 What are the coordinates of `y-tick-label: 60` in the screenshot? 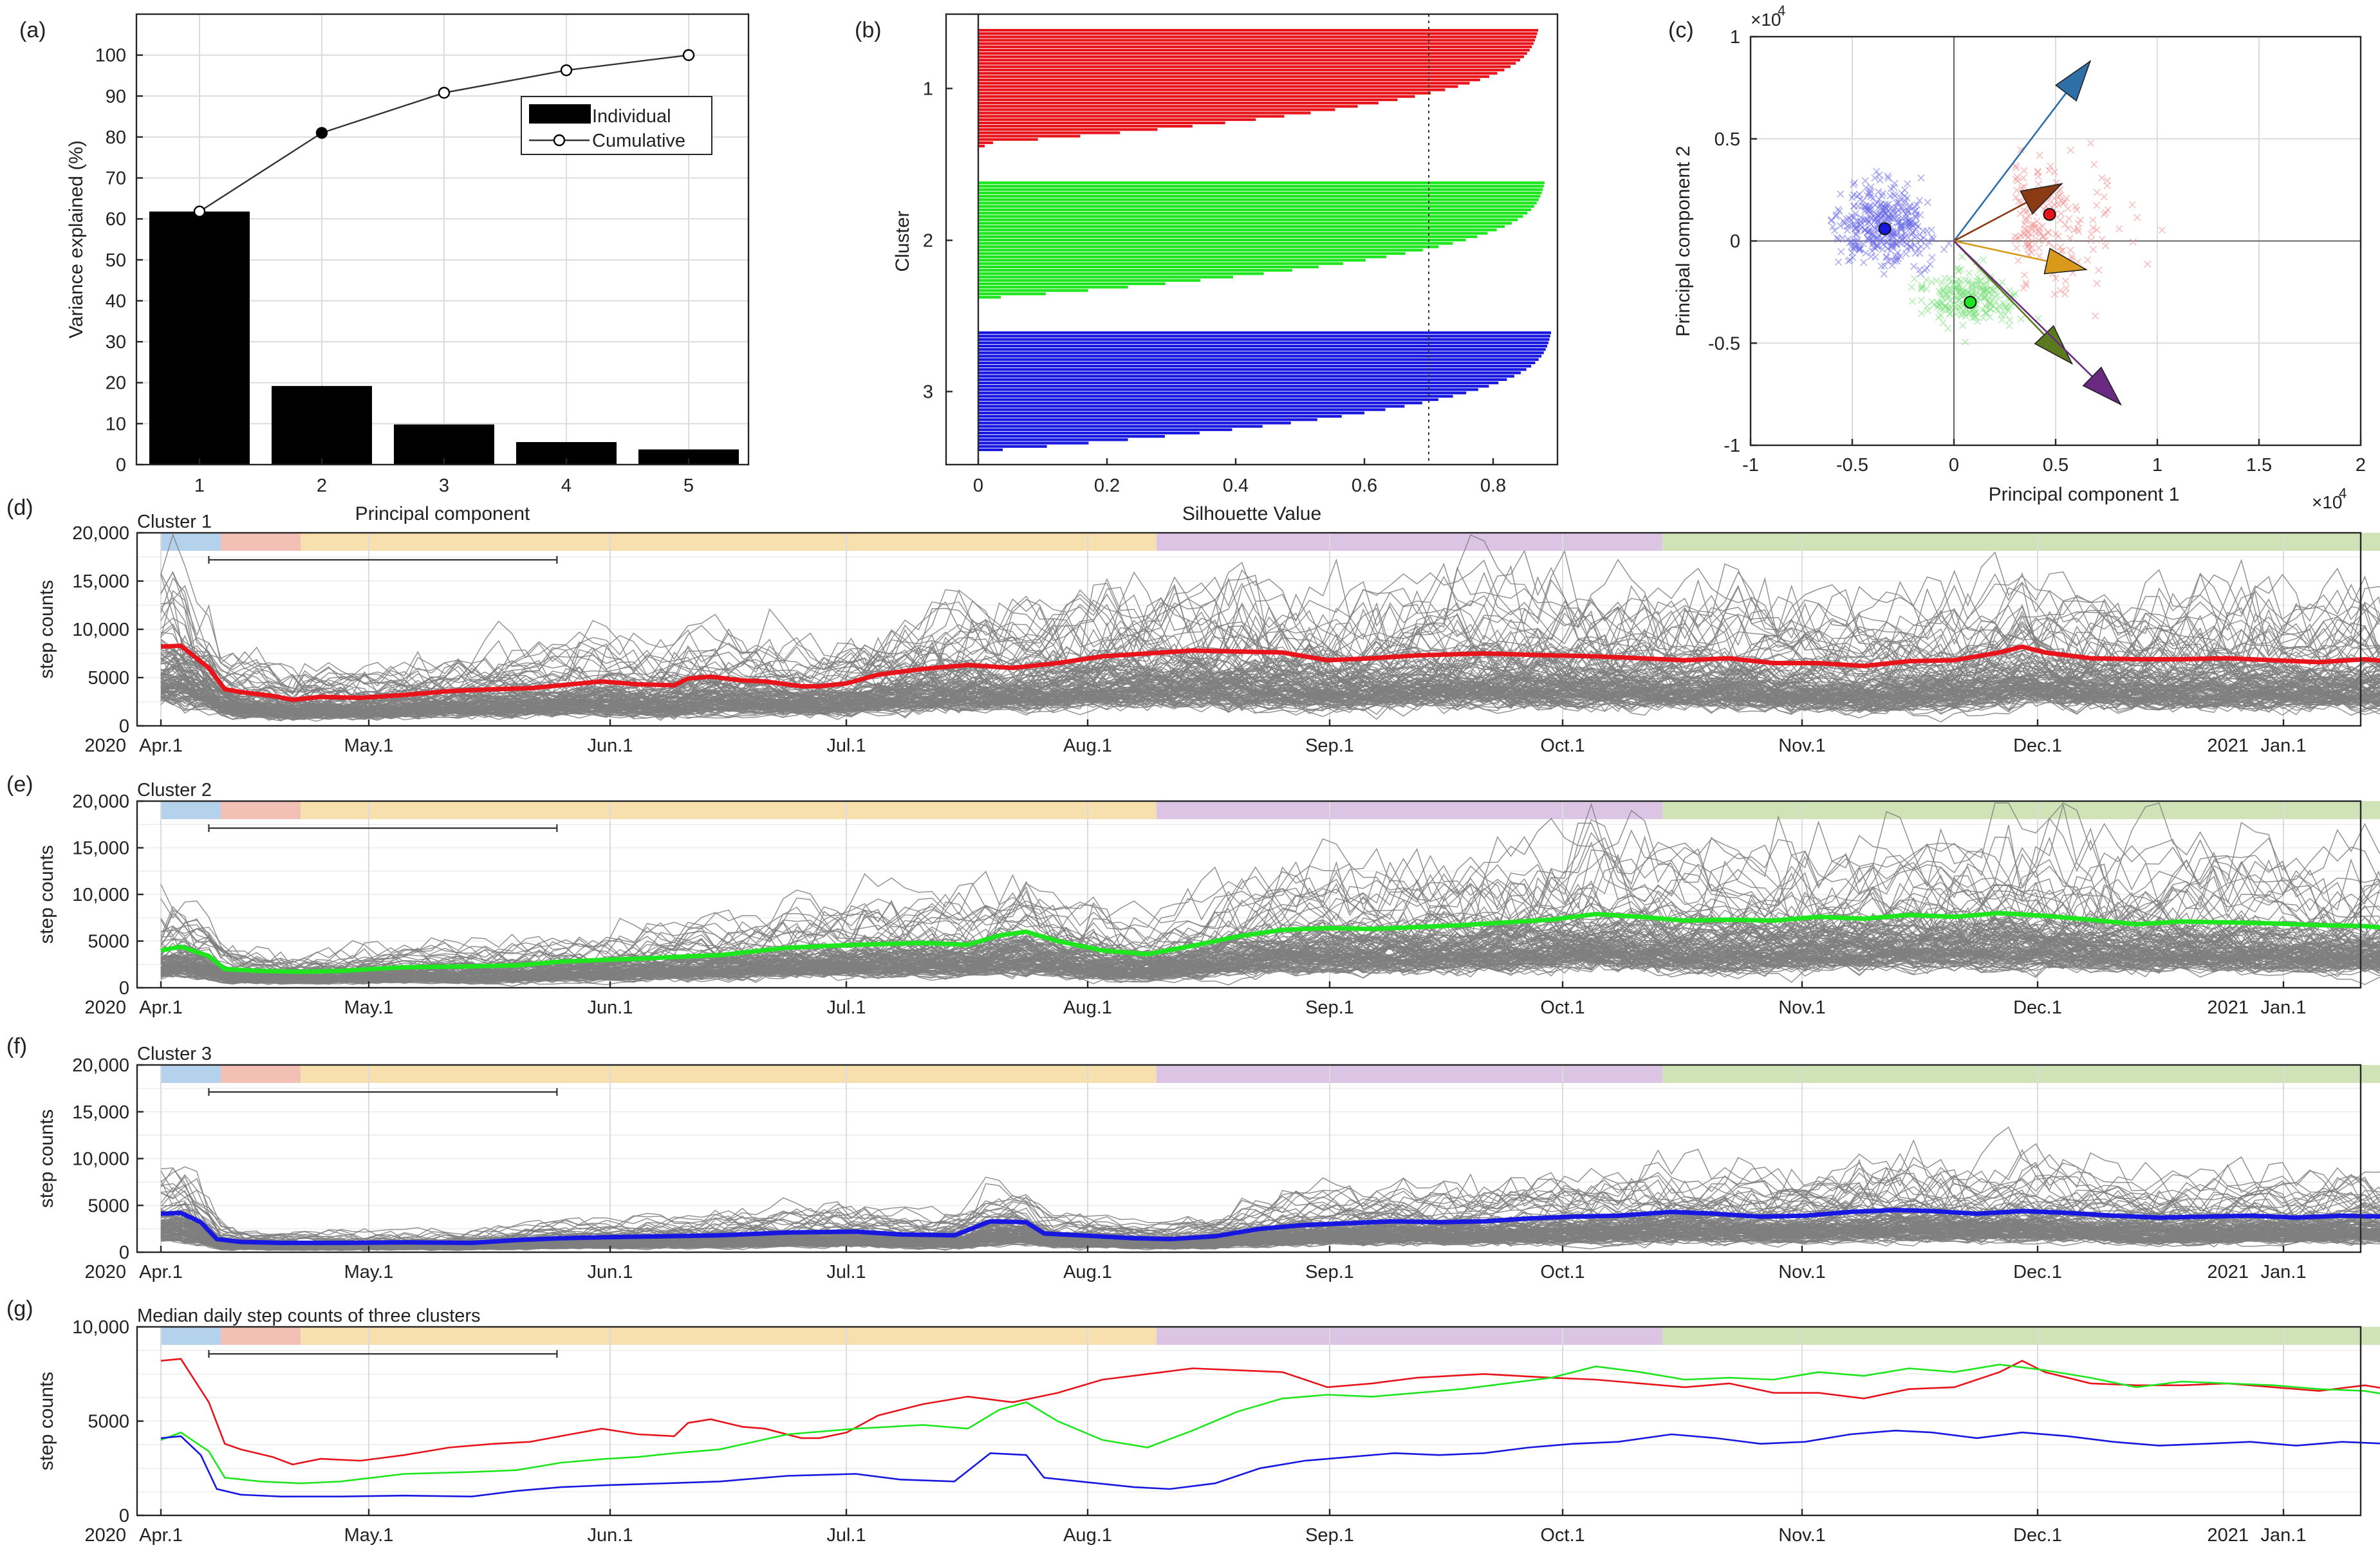 It's located at (116, 219).